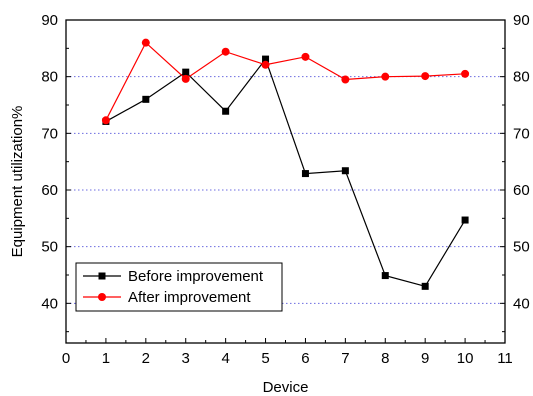  I want to click on y-tick-label-right: 60, so click(521, 190).